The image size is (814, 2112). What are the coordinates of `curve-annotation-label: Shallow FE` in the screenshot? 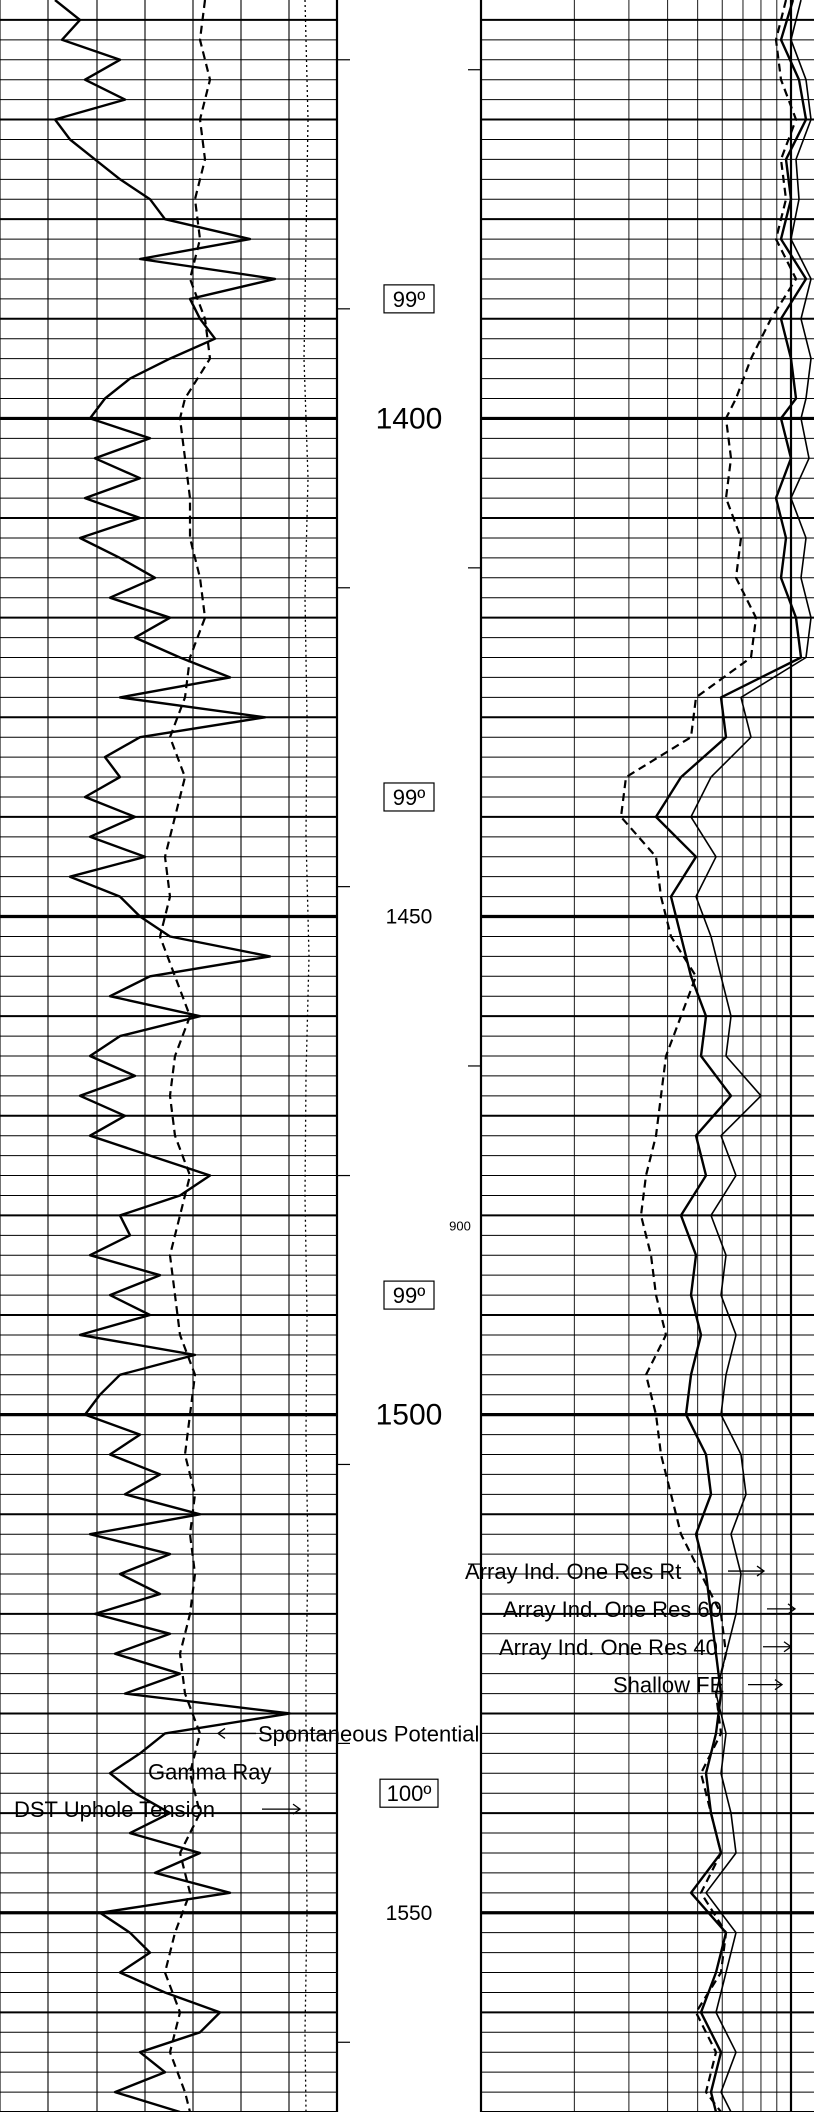 It's located at (668, 1685).